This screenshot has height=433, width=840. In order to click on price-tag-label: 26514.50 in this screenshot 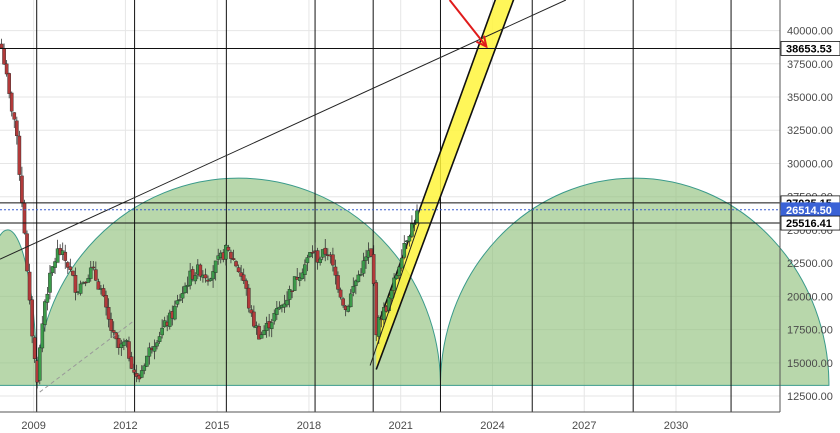, I will do `click(809, 211)`.